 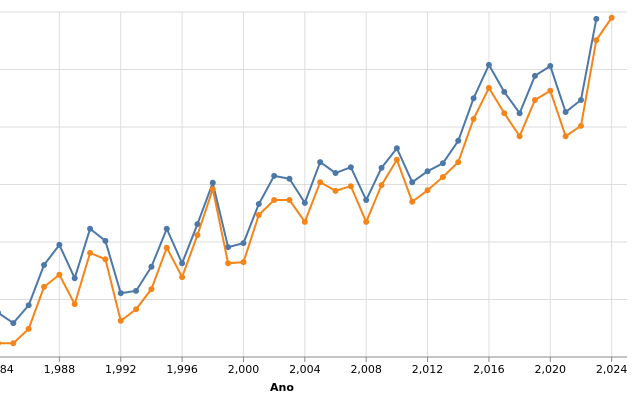 I want to click on x-tick-label: 1,984, so click(x=7, y=369).